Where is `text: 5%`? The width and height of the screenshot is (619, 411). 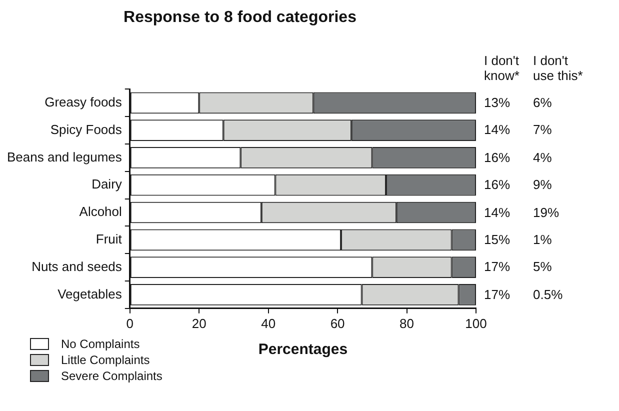
text: 5% is located at coordinates (542, 266).